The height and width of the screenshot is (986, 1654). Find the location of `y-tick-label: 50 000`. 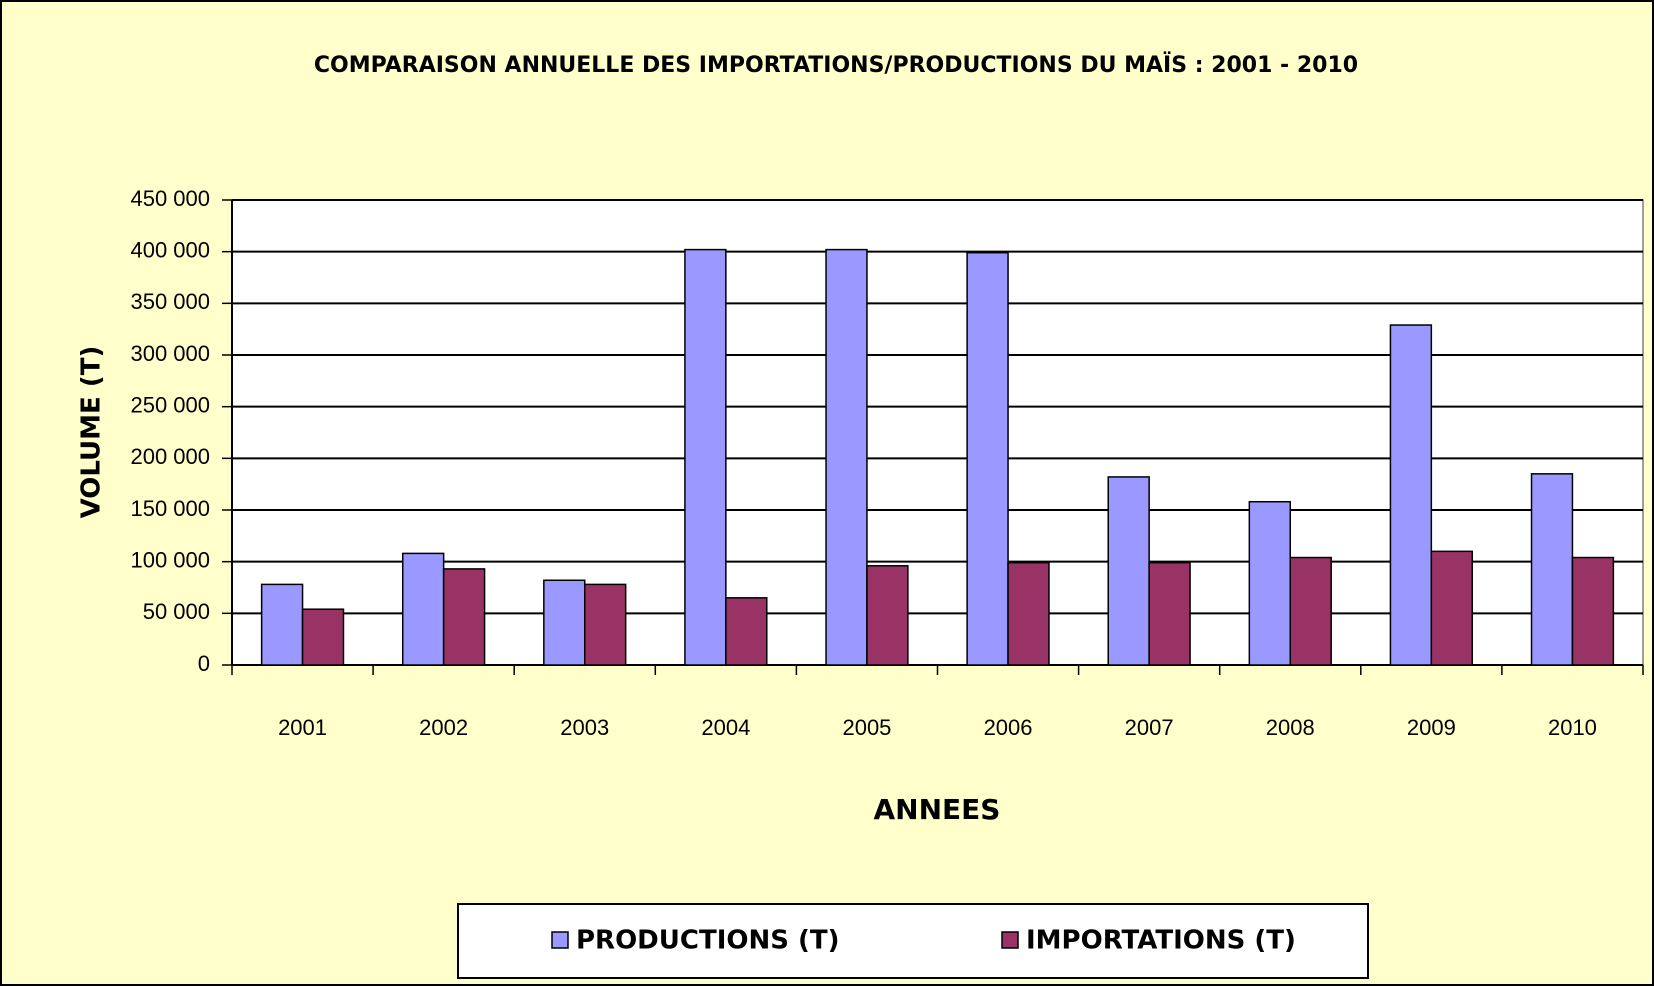

y-tick-label: 50 000 is located at coordinates (176, 611).